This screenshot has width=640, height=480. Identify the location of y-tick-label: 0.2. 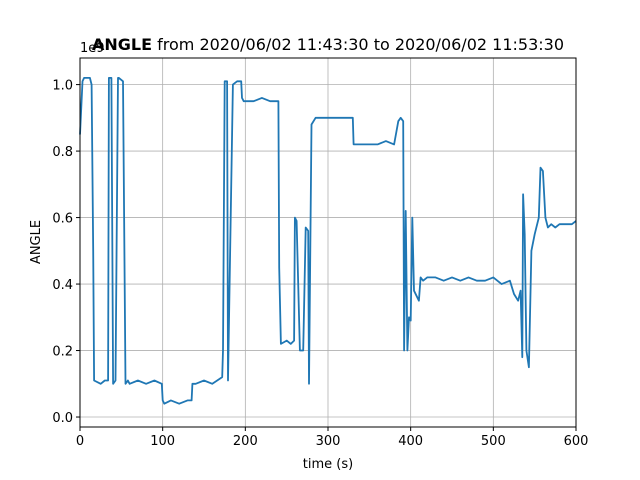
(62, 352).